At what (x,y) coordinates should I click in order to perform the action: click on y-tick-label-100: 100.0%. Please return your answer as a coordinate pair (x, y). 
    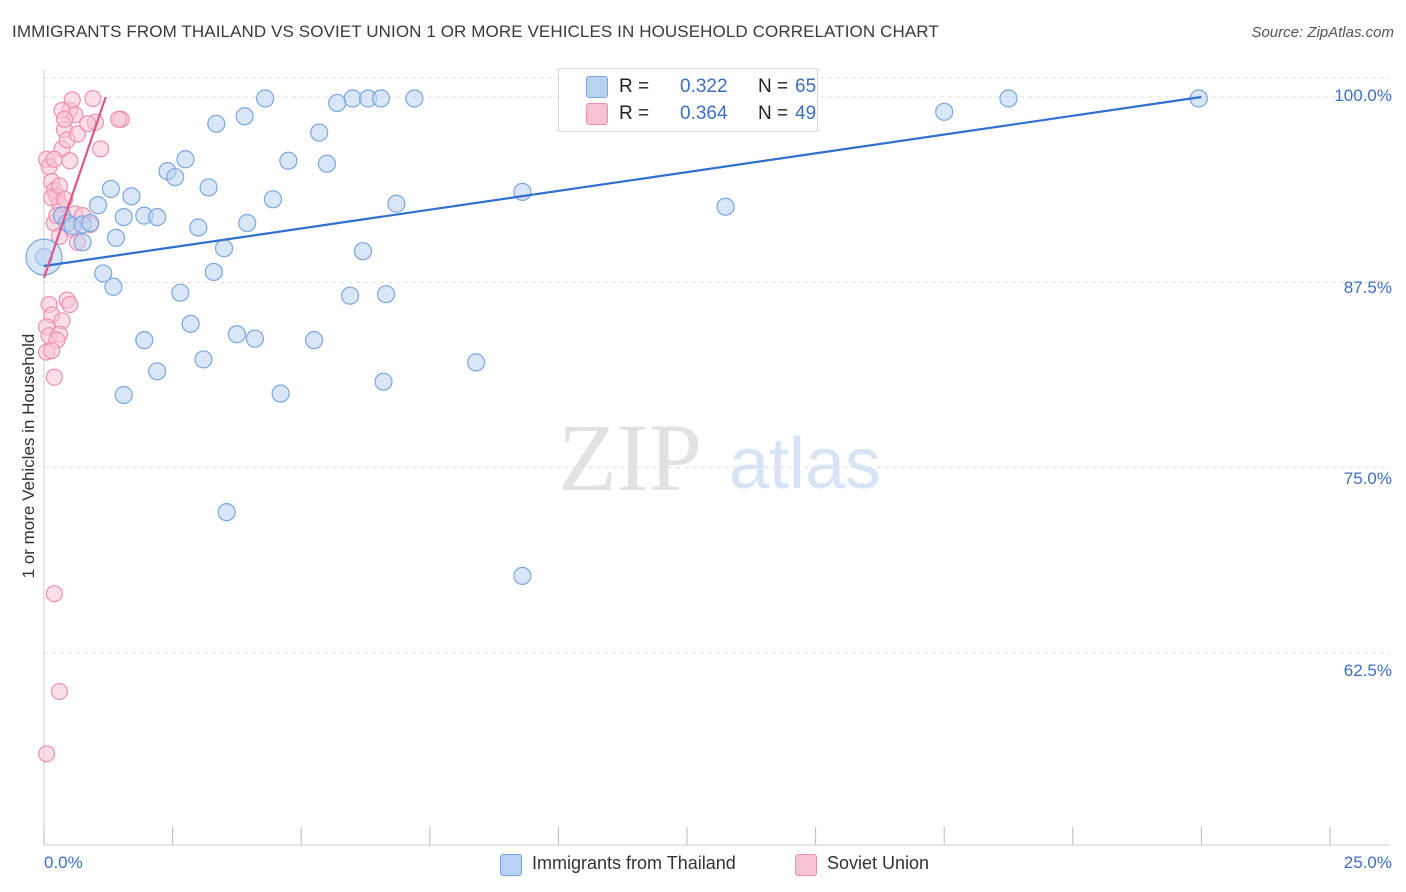
    Looking at the image, I should click on (1363, 95).